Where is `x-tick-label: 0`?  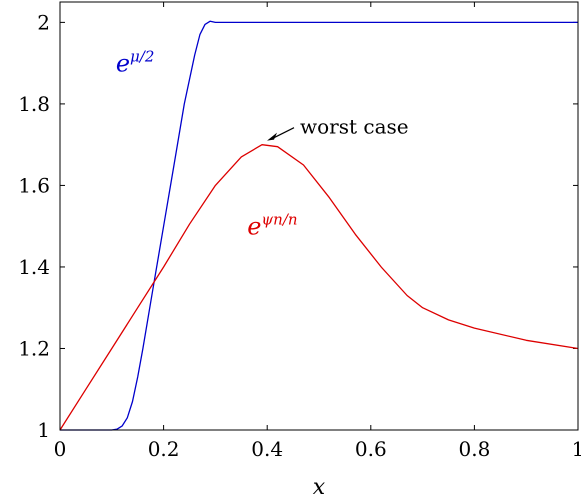
x-tick-label: 0 is located at coordinates (60, 449).